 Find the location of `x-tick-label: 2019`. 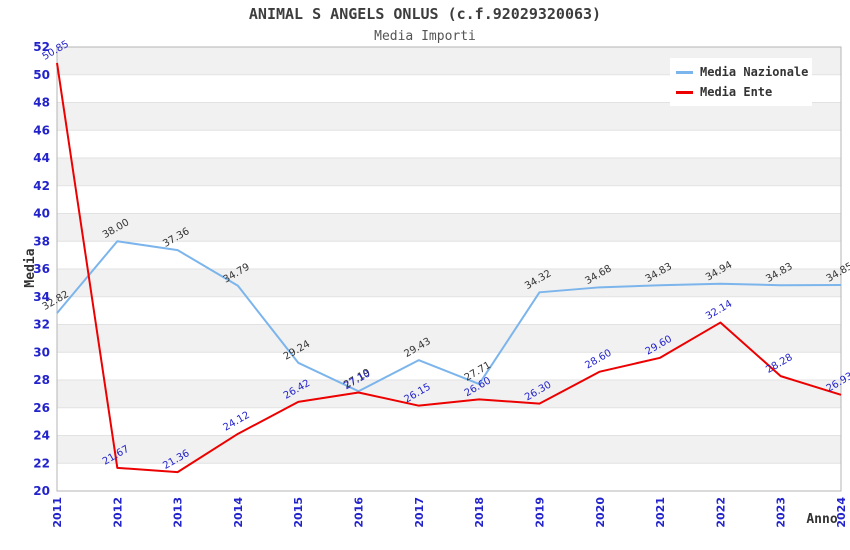

x-tick-label: 2019 is located at coordinates (539, 512).